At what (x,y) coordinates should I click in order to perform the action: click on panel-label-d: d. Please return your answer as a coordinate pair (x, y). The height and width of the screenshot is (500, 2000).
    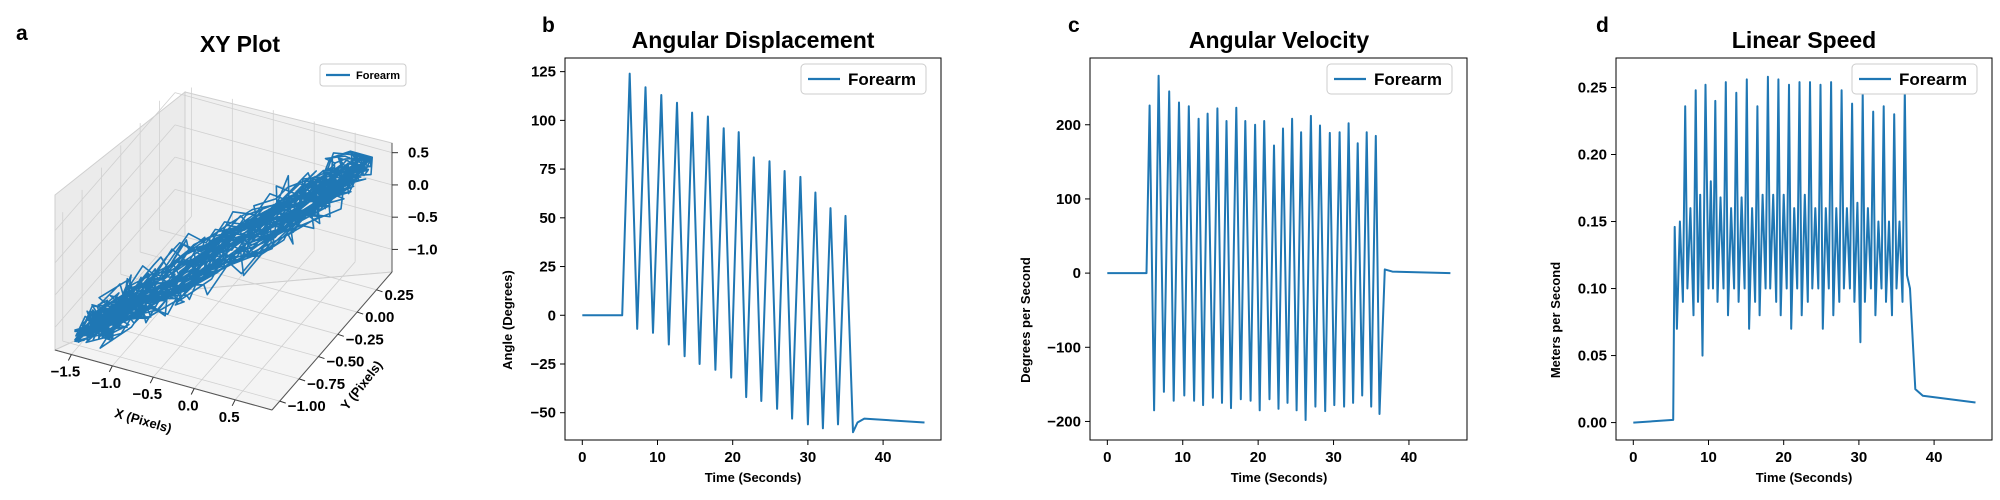
    Looking at the image, I should click on (1602, 25).